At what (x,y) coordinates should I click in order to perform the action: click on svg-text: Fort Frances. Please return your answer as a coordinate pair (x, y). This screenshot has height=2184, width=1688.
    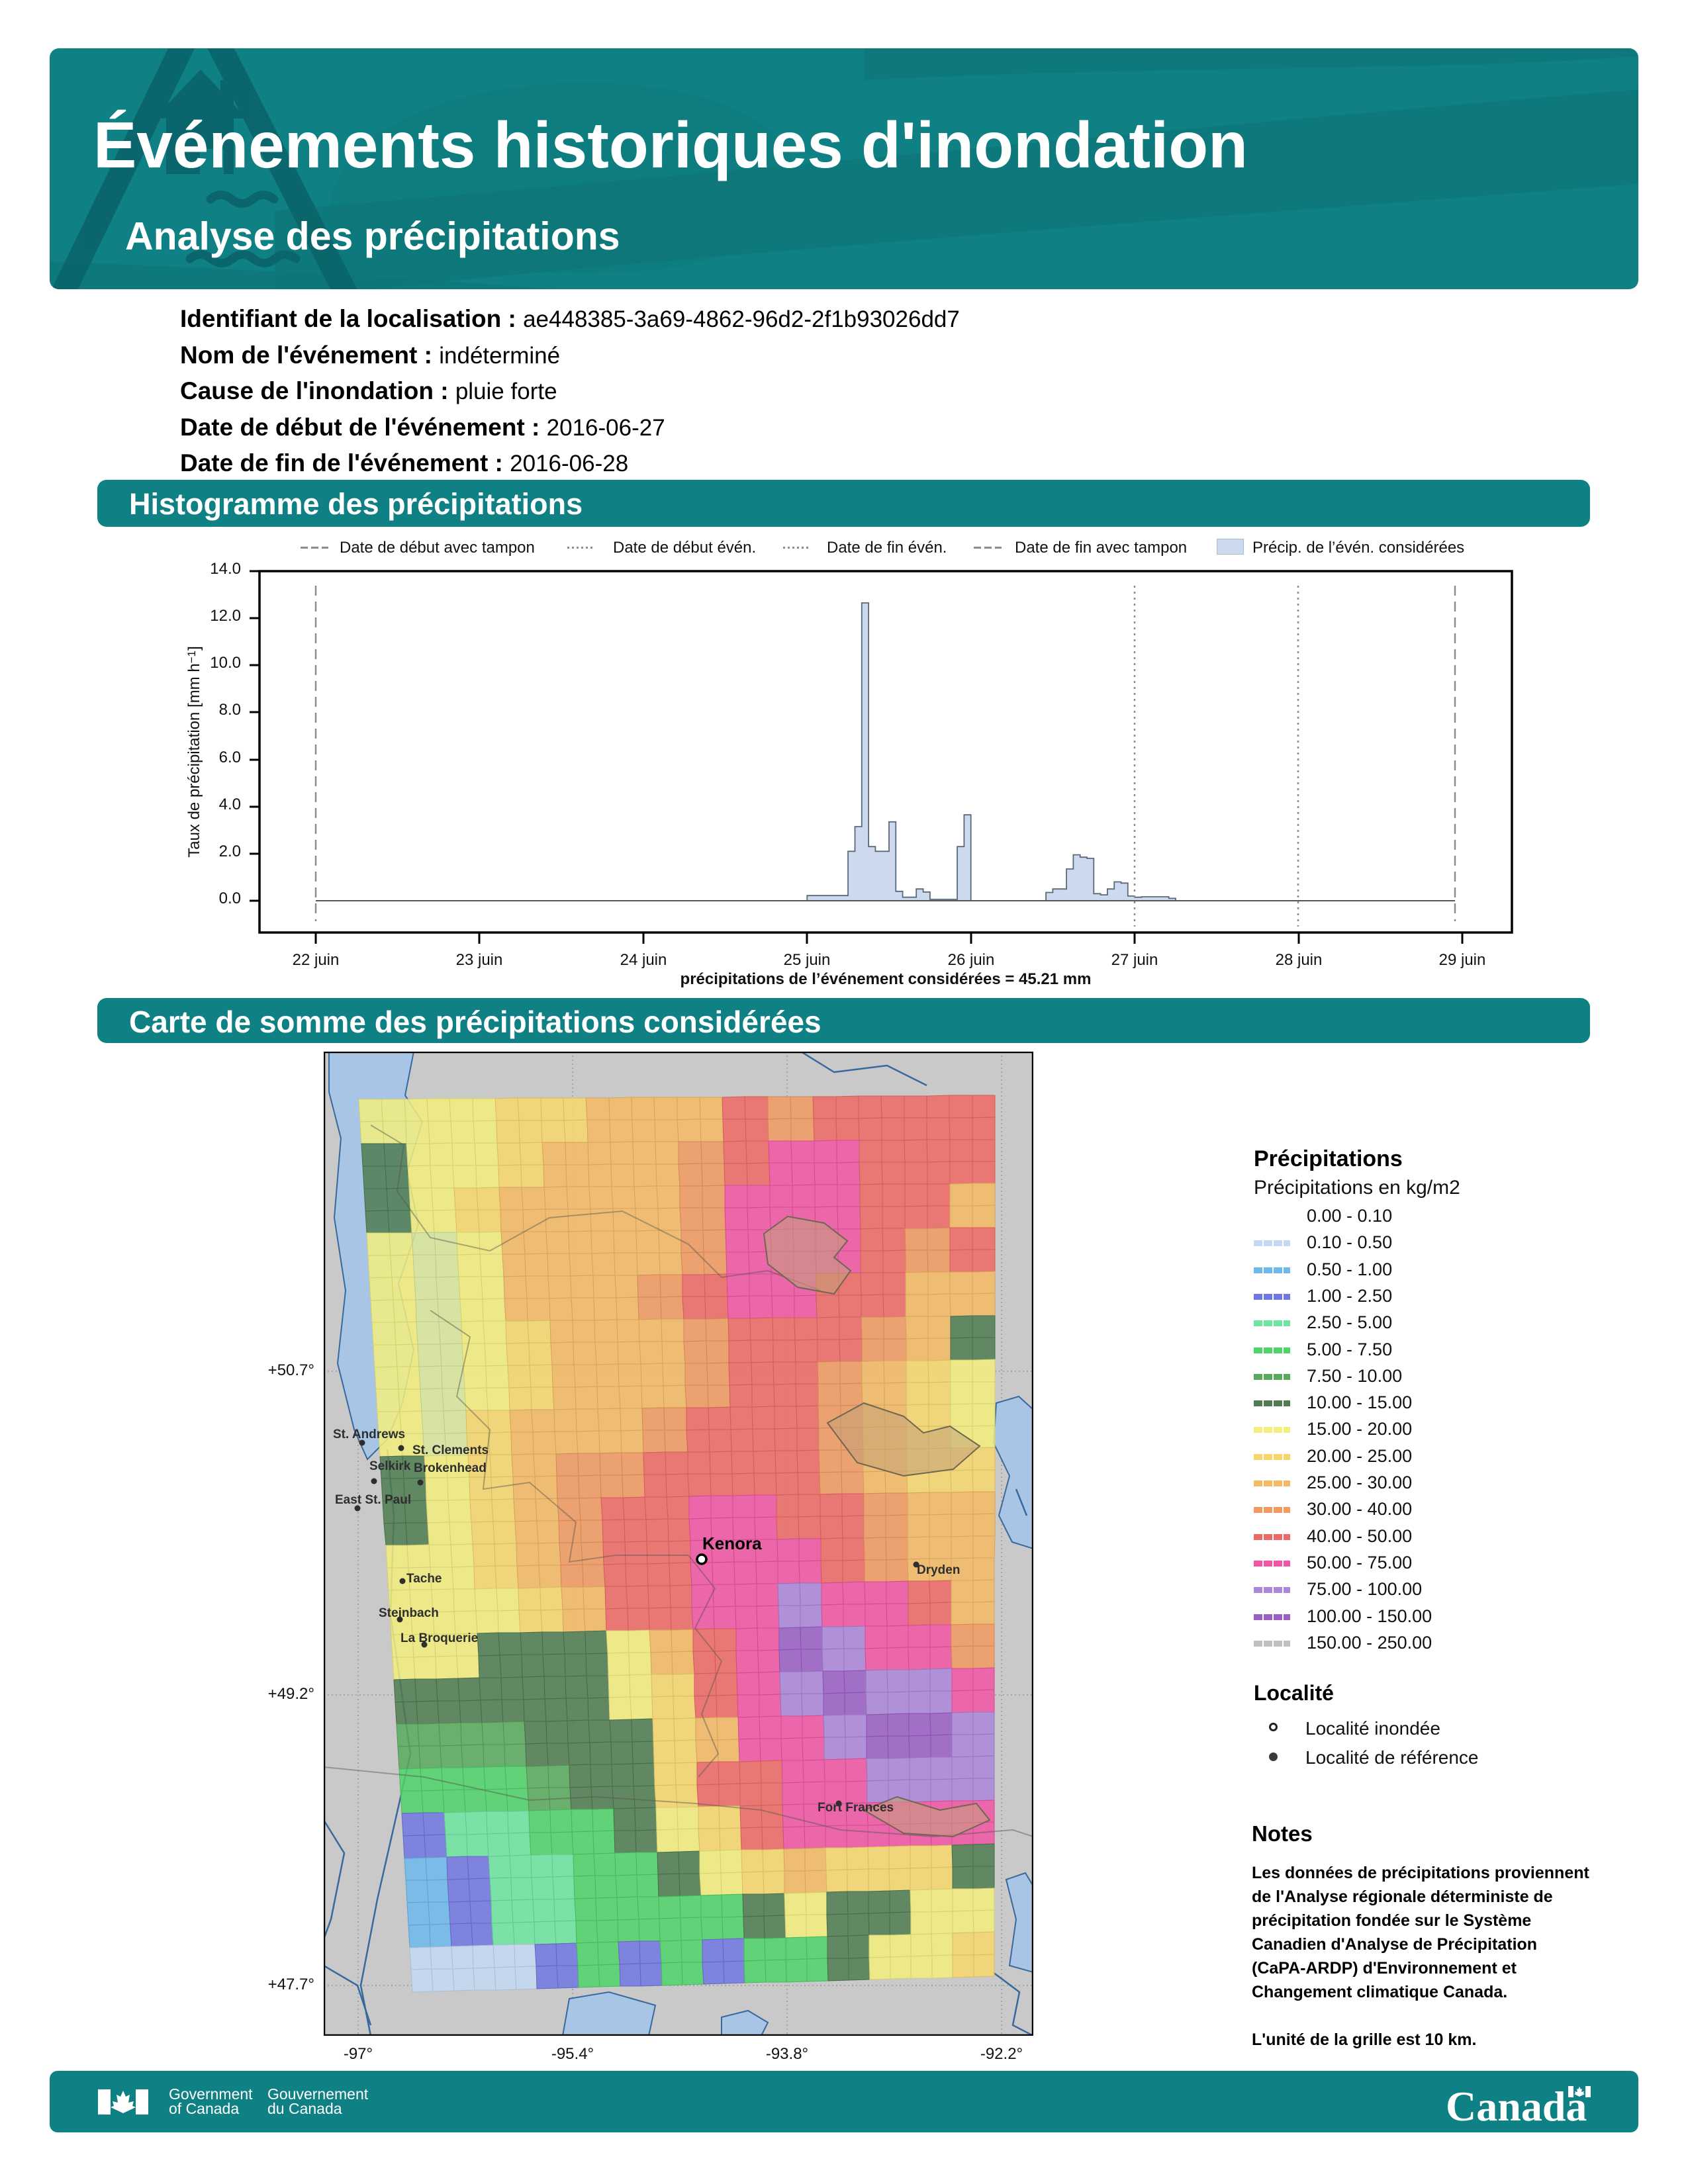
    Looking at the image, I should click on (856, 1808).